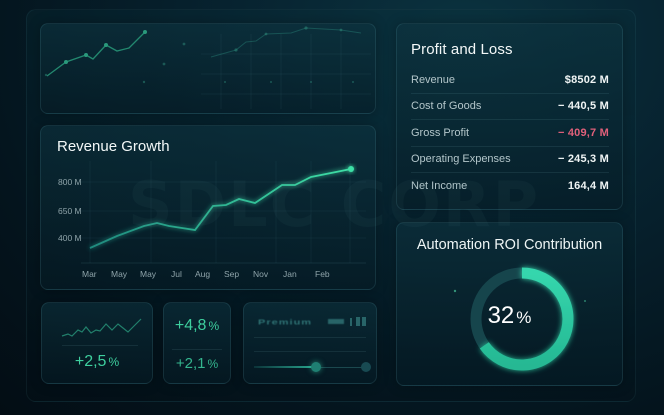 The image size is (664, 415). Describe the element at coordinates (232, 274) in the screenshot. I see `x-axis-tick: Sep` at that location.